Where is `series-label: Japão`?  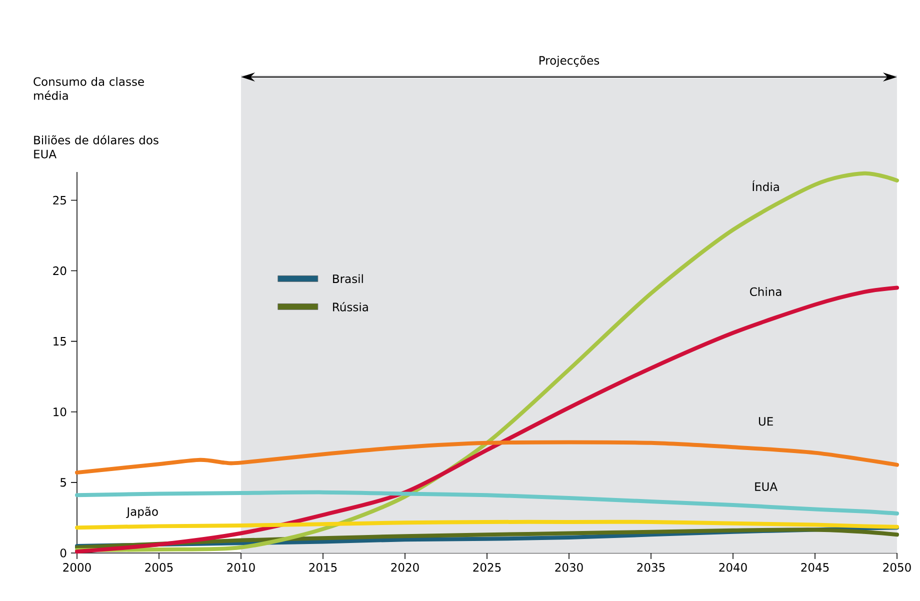
series-label: Japão is located at coordinates (142, 512).